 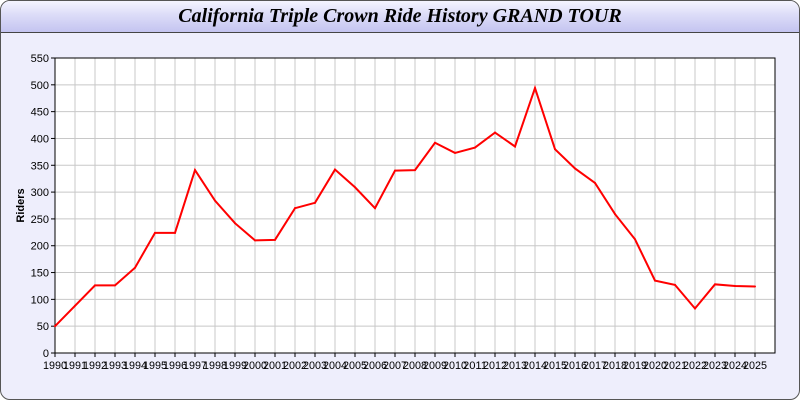 What do you see at coordinates (515, 366) in the screenshot?
I see `x-tick-label: 2013` at bounding box center [515, 366].